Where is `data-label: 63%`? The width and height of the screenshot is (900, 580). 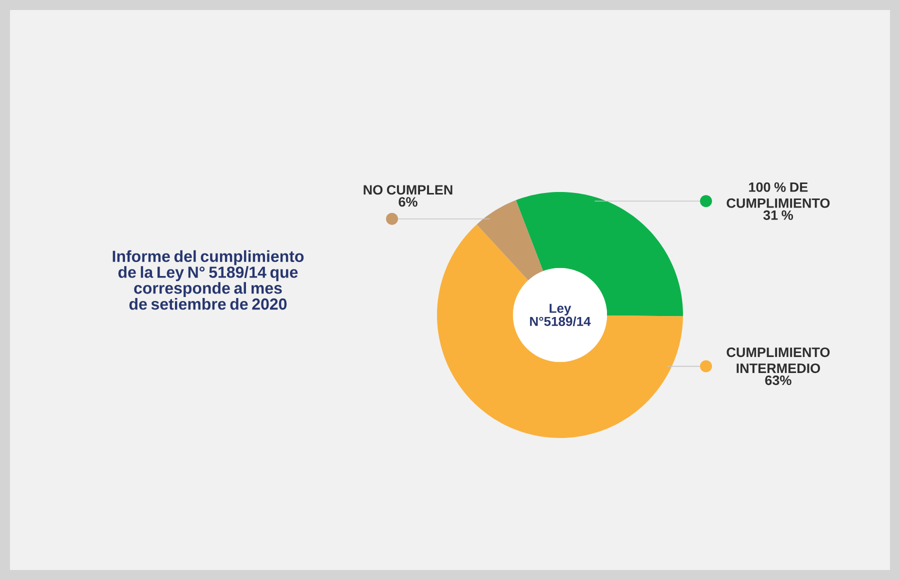 data-label: 63% is located at coordinates (778, 381).